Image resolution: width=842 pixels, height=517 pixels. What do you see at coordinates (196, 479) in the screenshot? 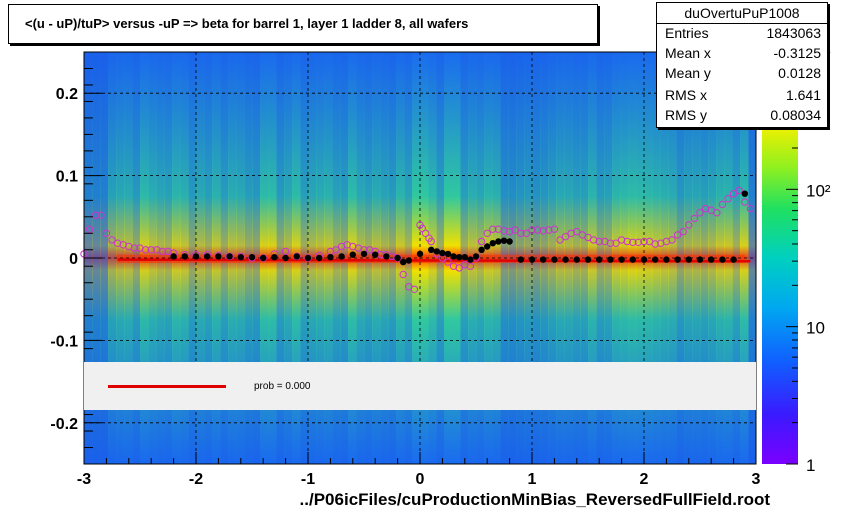
I see `x-tick-label: -2` at bounding box center [196, 479].